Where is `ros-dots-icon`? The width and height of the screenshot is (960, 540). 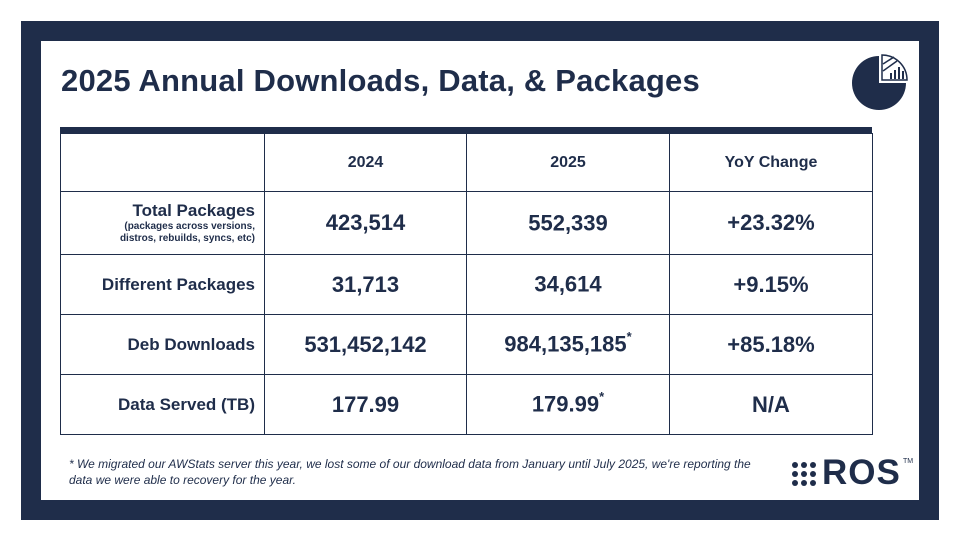
ros-dots-icon is located at coordinates (804, 474).